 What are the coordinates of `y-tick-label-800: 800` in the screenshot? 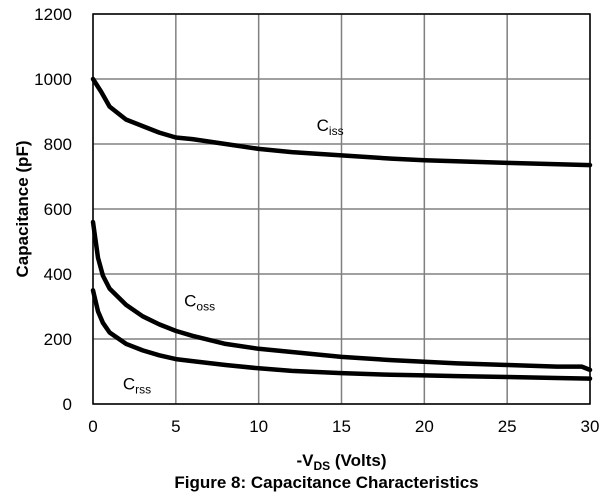 It's located at (58, 144).